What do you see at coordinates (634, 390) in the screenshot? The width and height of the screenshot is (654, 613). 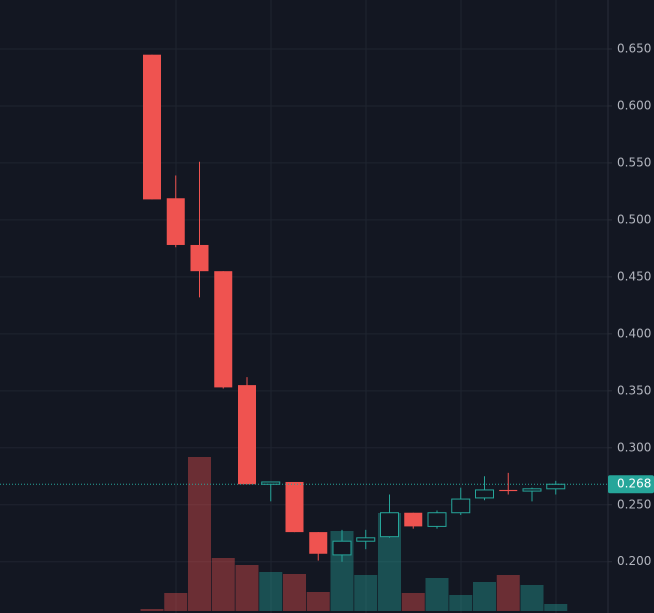 I see `y-tick-label: 0.350` at bounding box center [634, 390].